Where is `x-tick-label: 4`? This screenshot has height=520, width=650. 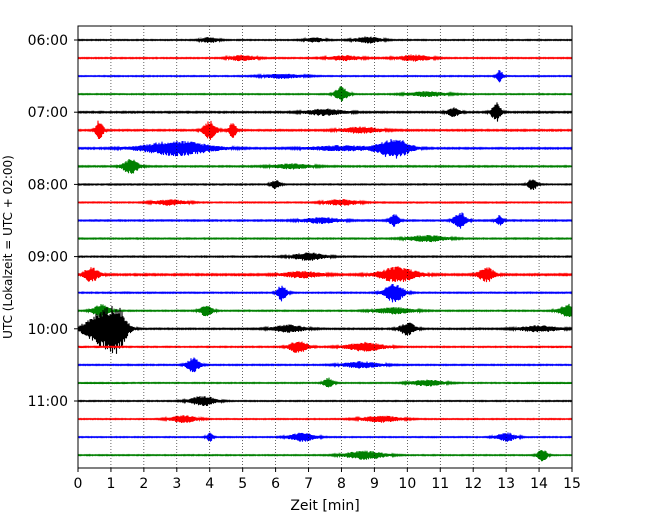
x-tick-label: 4 is located at coordinates (209, 484).